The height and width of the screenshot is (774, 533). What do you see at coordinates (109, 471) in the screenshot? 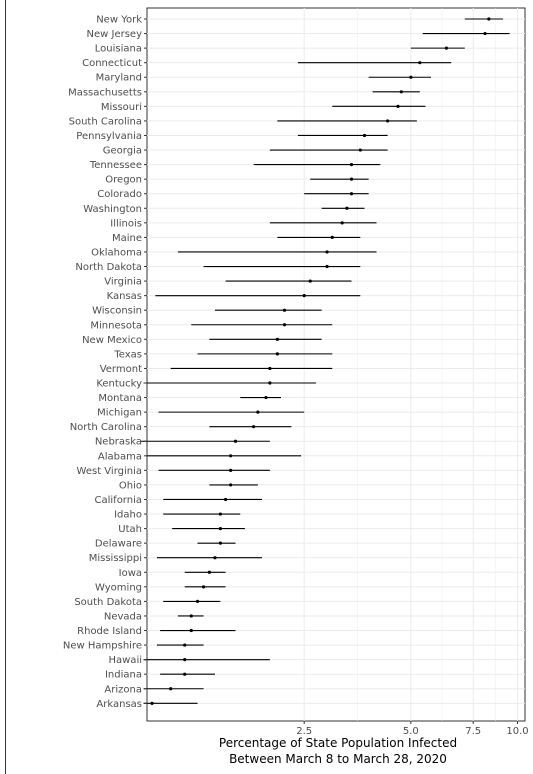
I see `y-label-west-virginia: West Virginia` at bounding box center [109, 471].